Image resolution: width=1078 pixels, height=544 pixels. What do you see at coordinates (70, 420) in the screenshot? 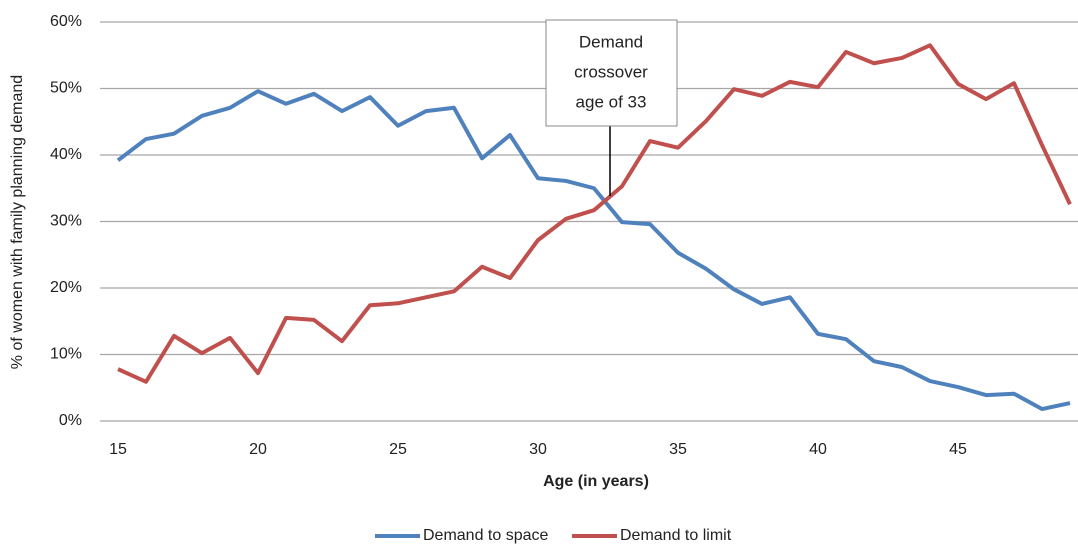
I see `y-tick-label: 0%` at bounding box center [70, 420].